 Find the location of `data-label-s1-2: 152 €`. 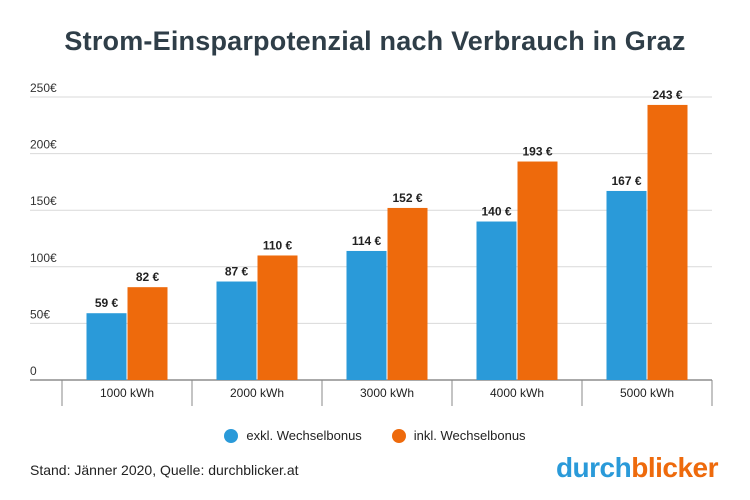

data-label-s1-2: 152 € is located at coordinates (407, 198).